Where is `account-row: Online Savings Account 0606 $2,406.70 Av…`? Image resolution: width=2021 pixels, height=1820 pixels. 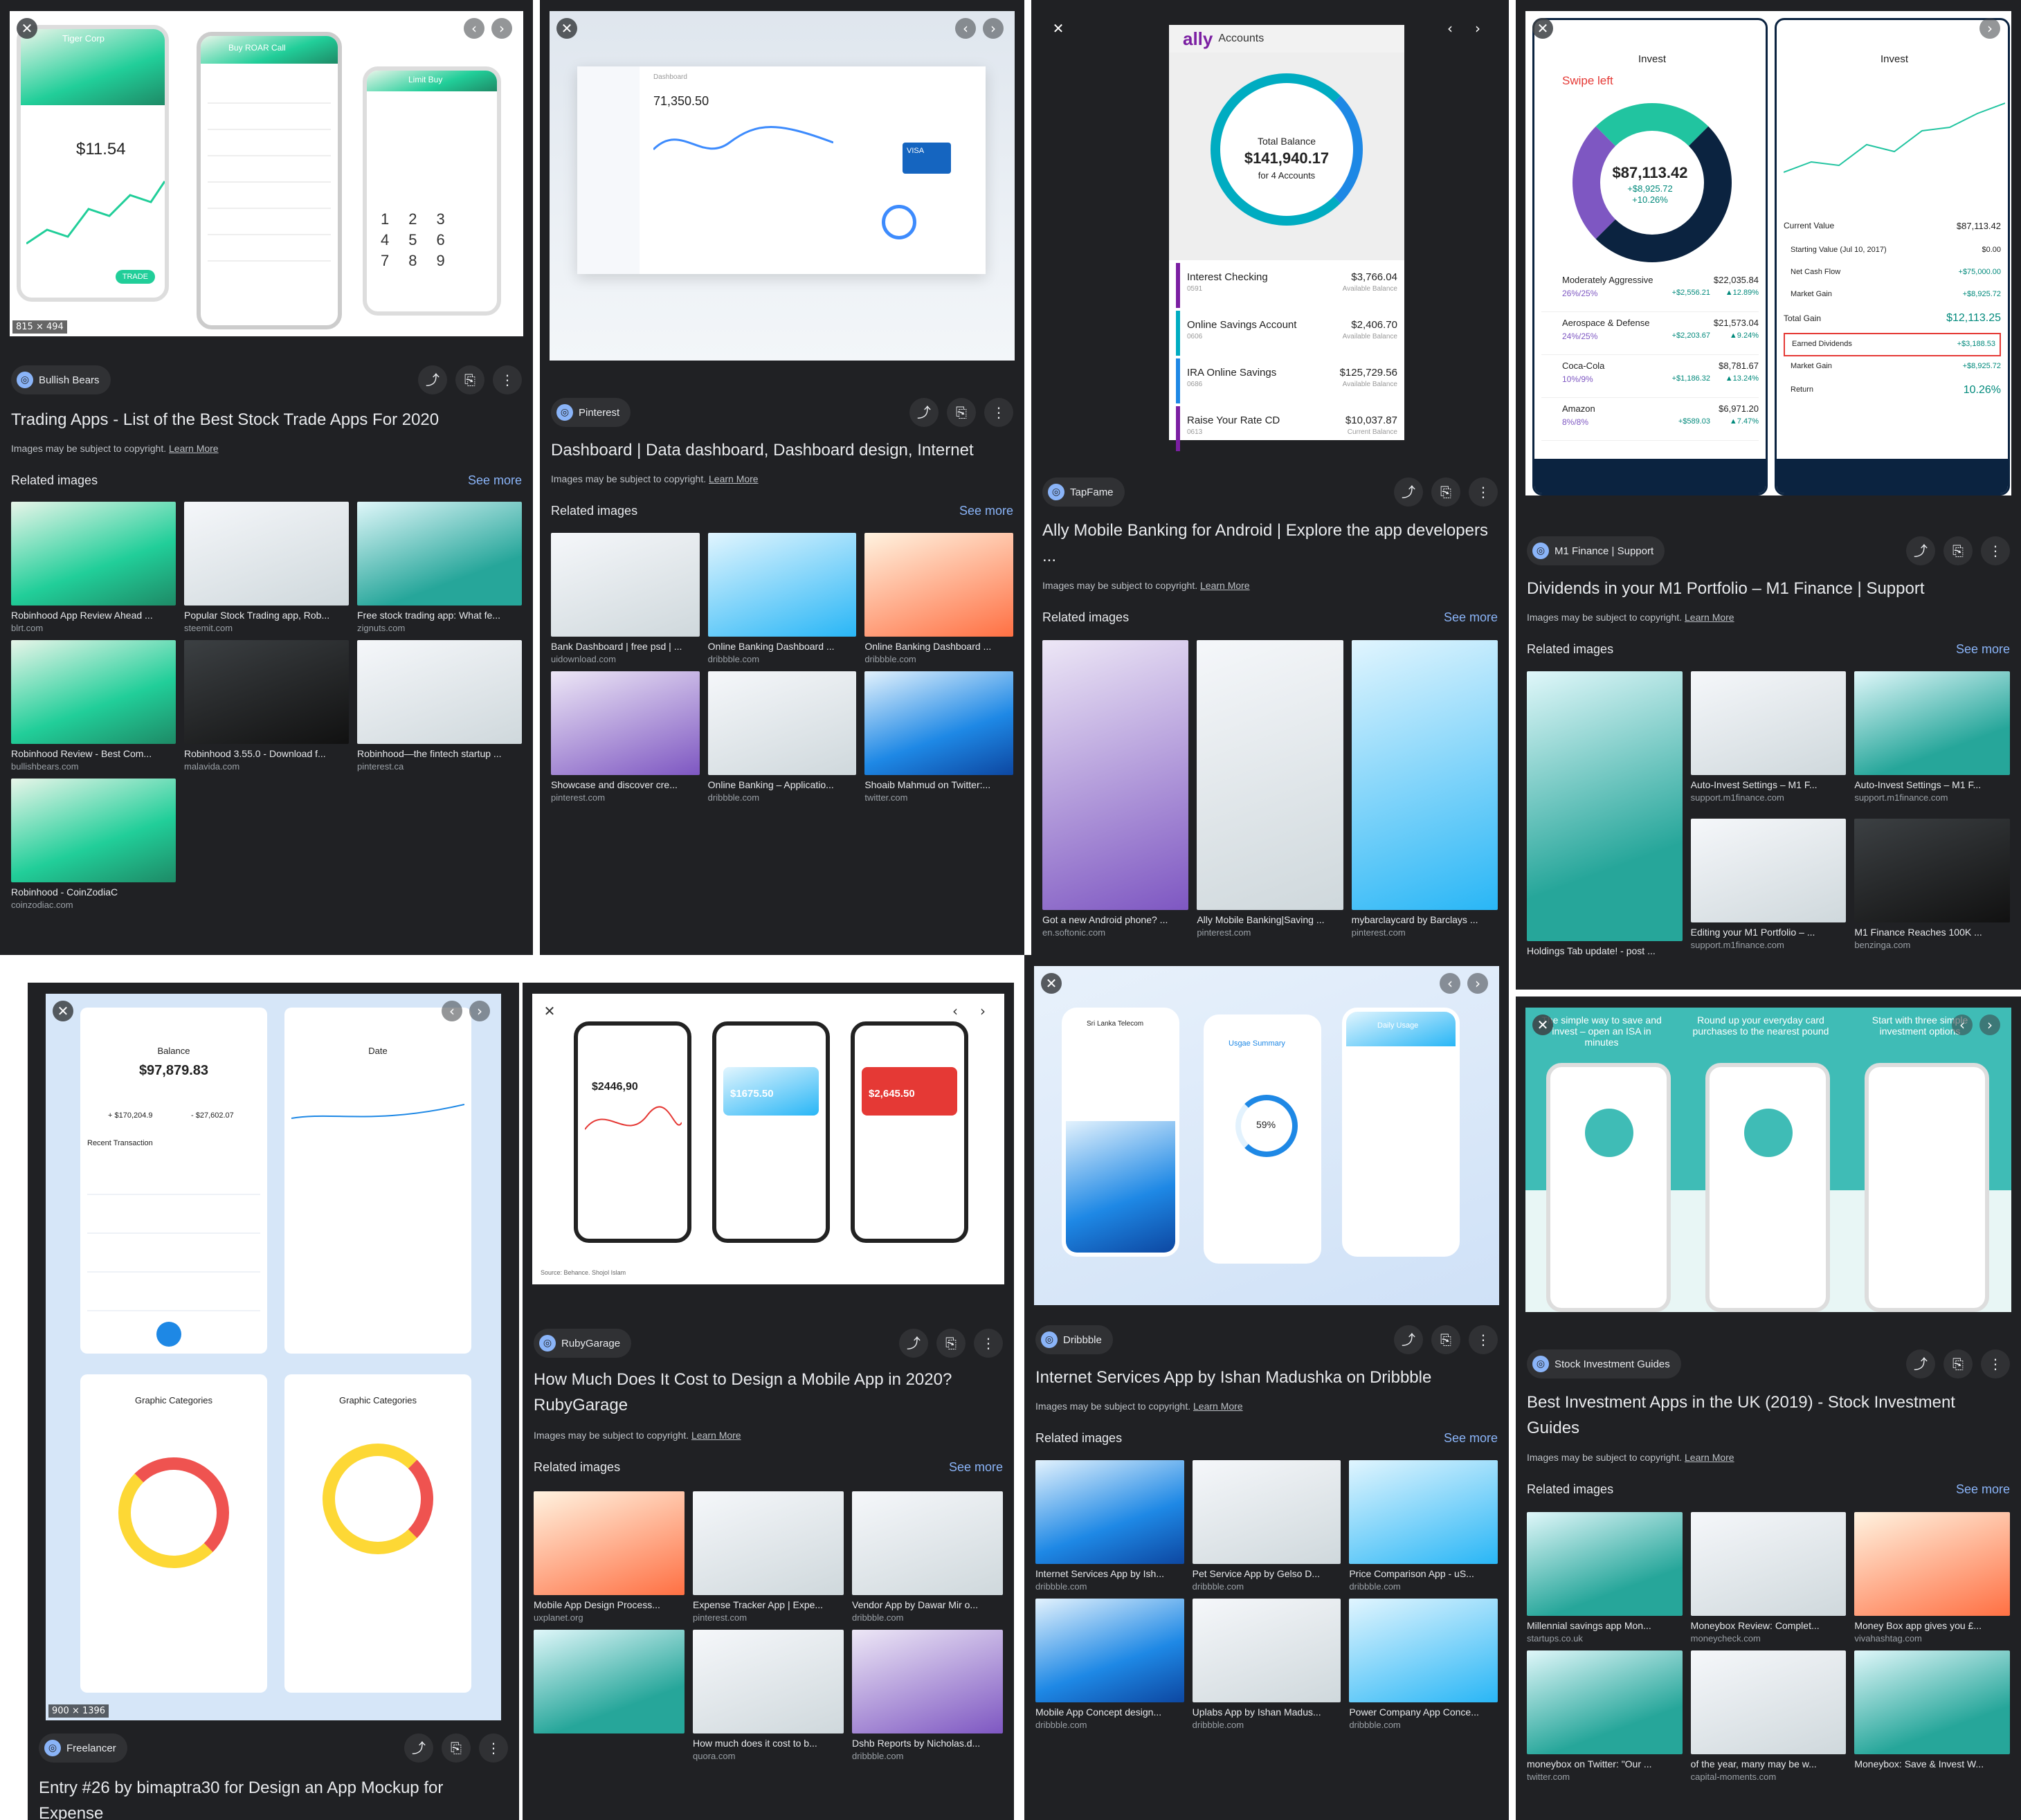 account-row: Online Savings Account 0606 $2,406.70 Av… is located at coordinates (1286, 333).